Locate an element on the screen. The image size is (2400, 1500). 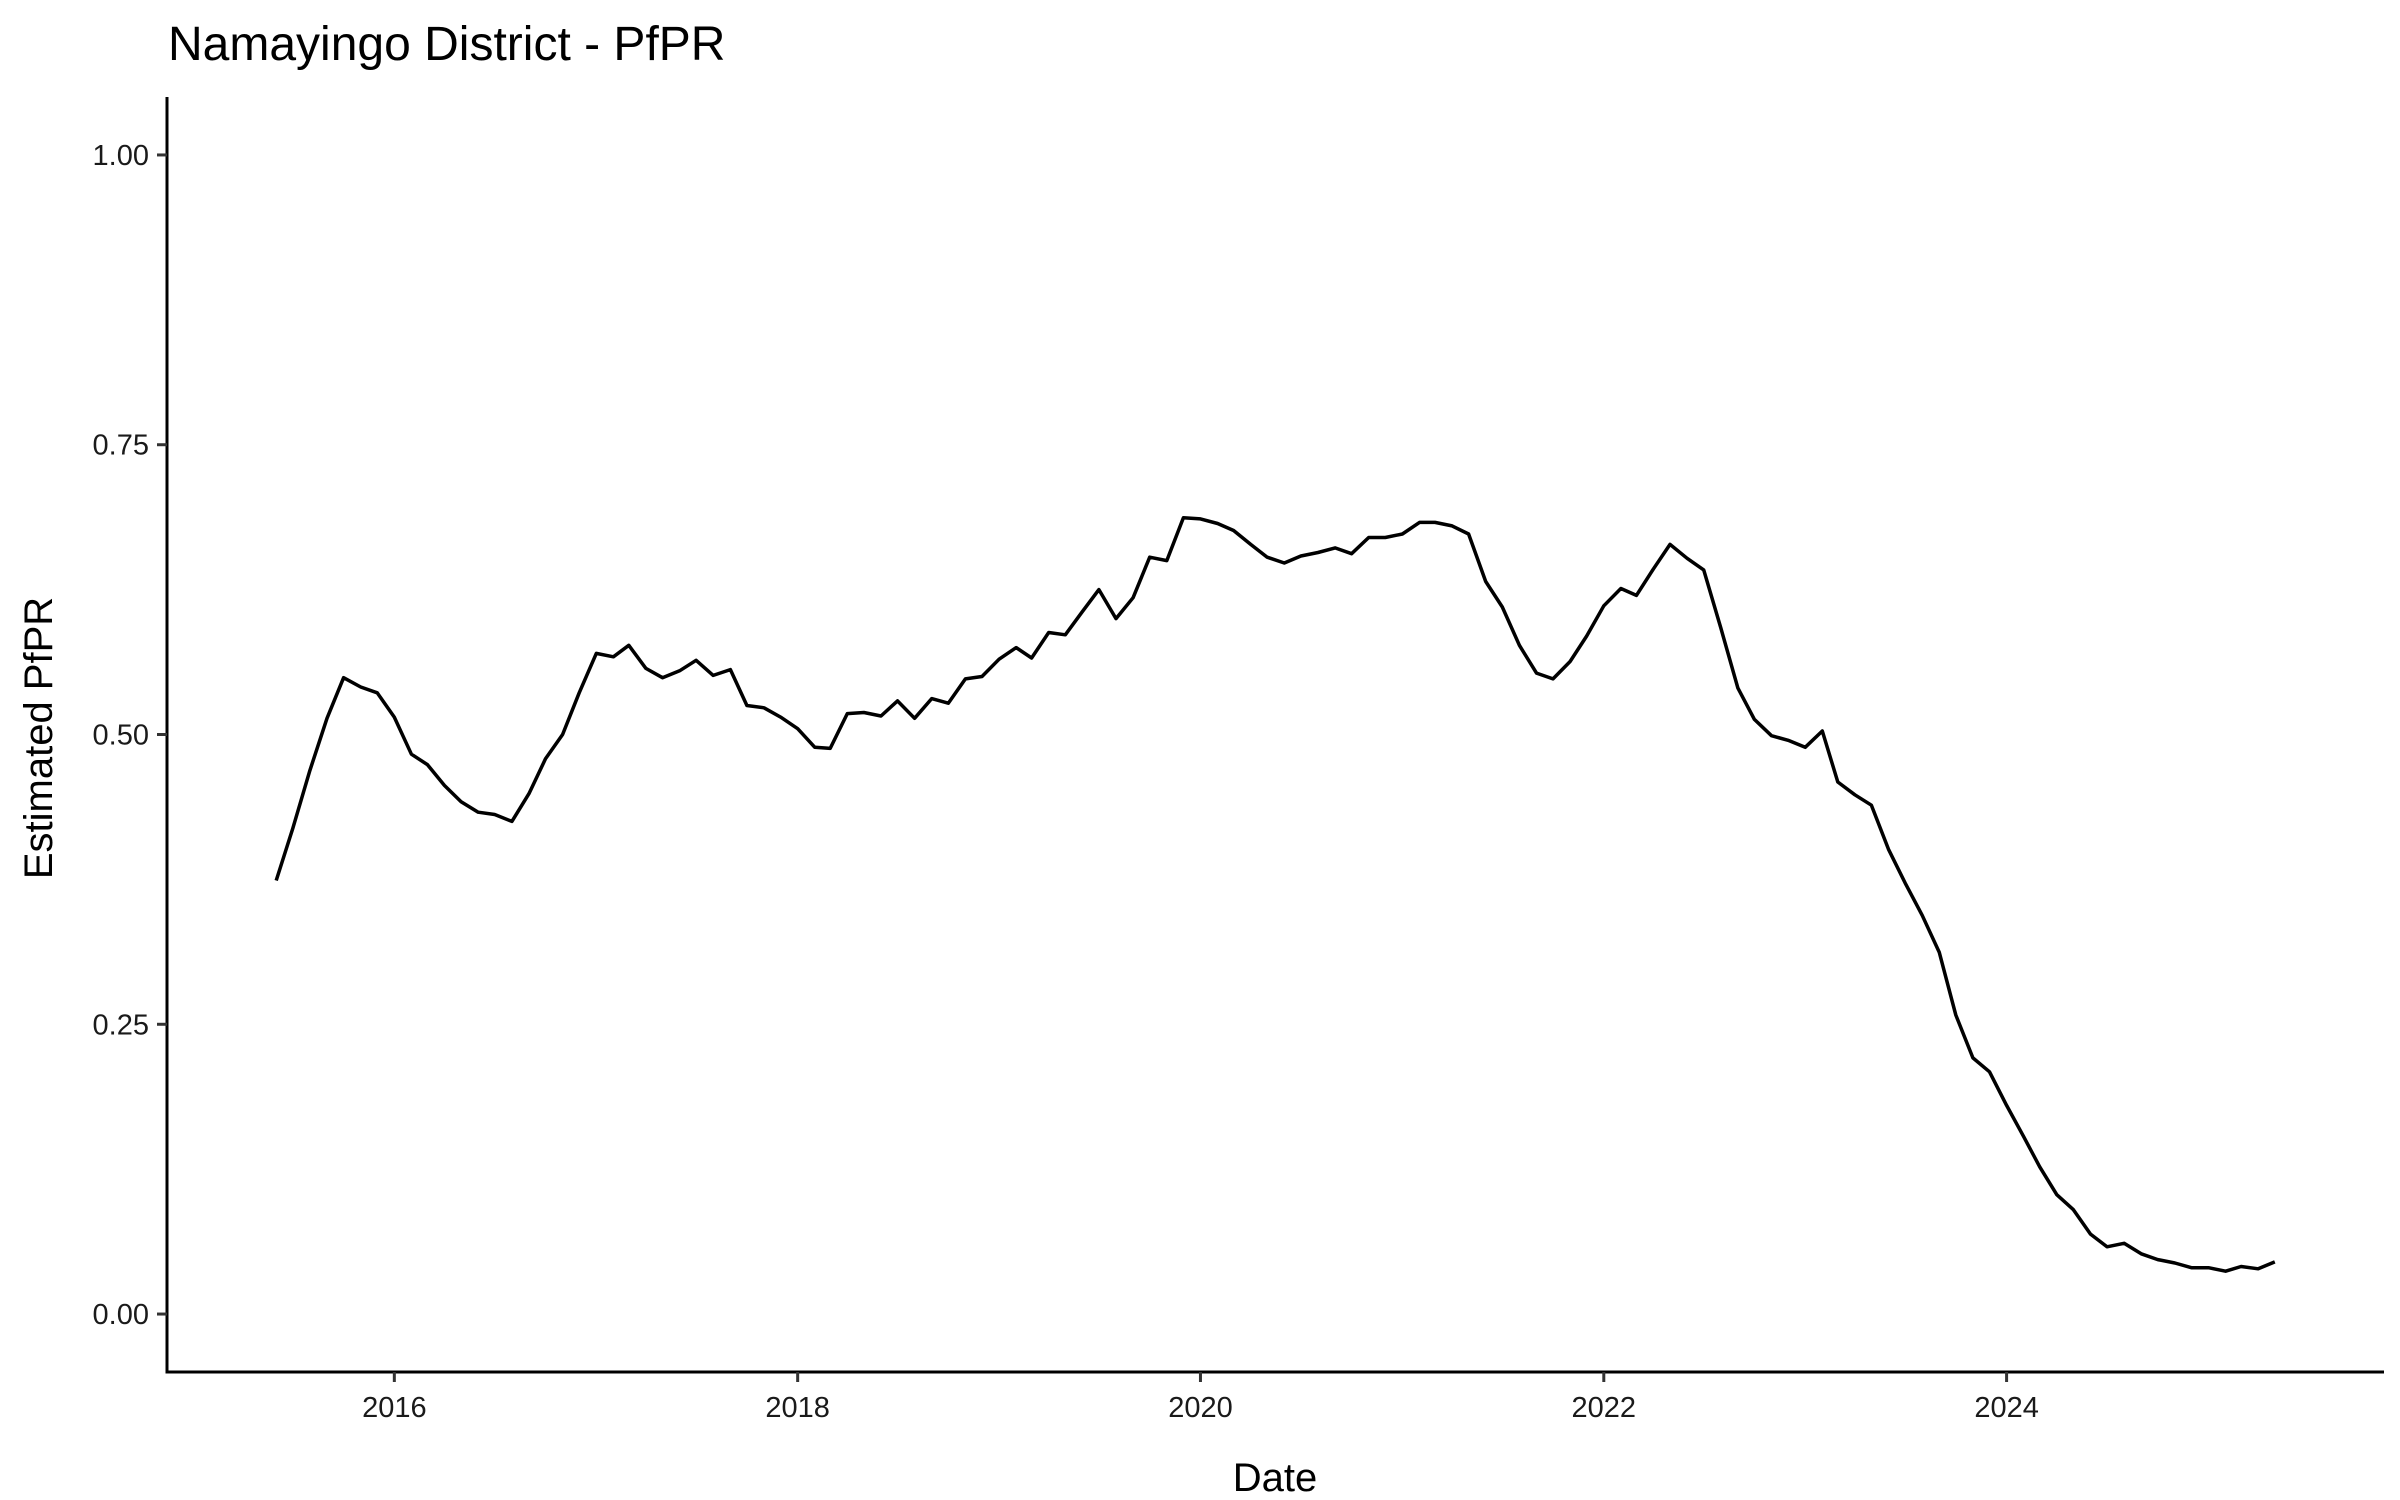
x-axis-title: Date is located at coordinates (1275, 1478).